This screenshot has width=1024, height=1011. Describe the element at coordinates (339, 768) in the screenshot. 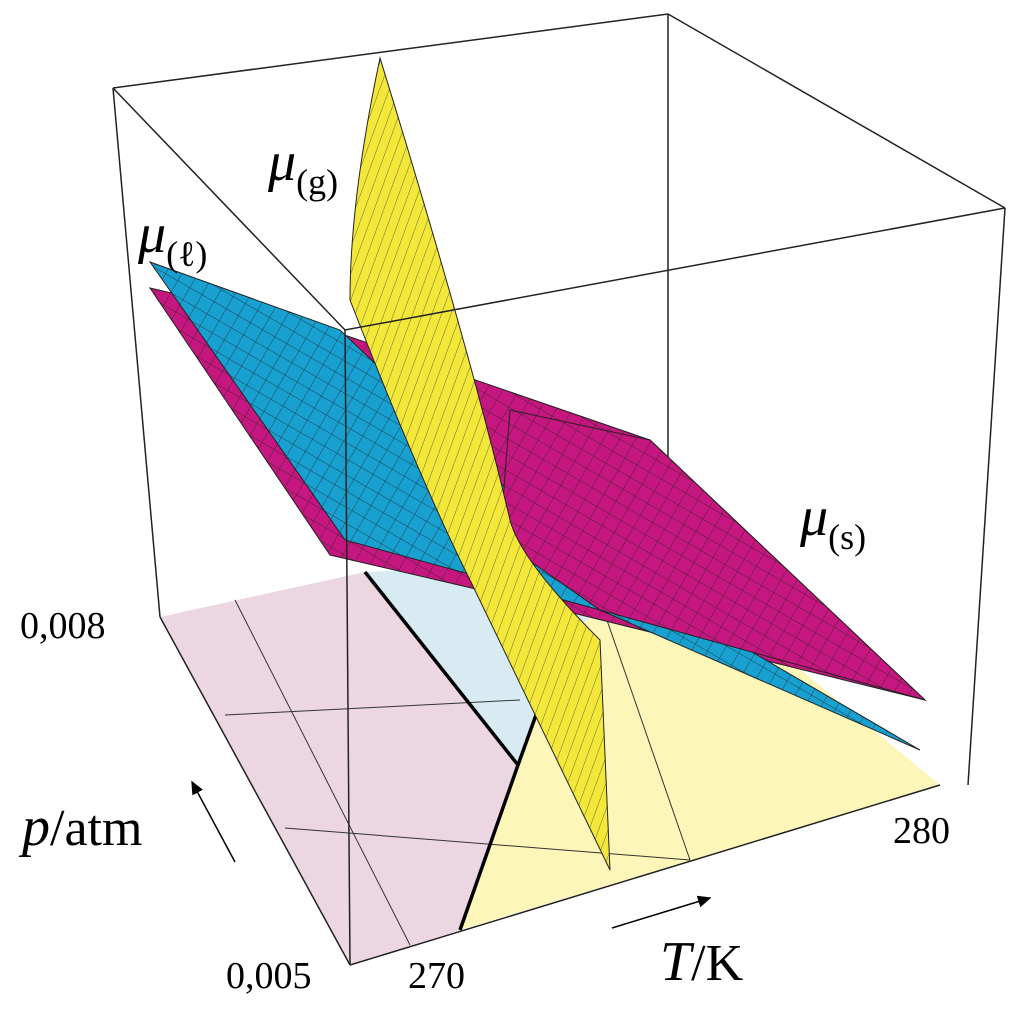

I see `solid-region` at that location.